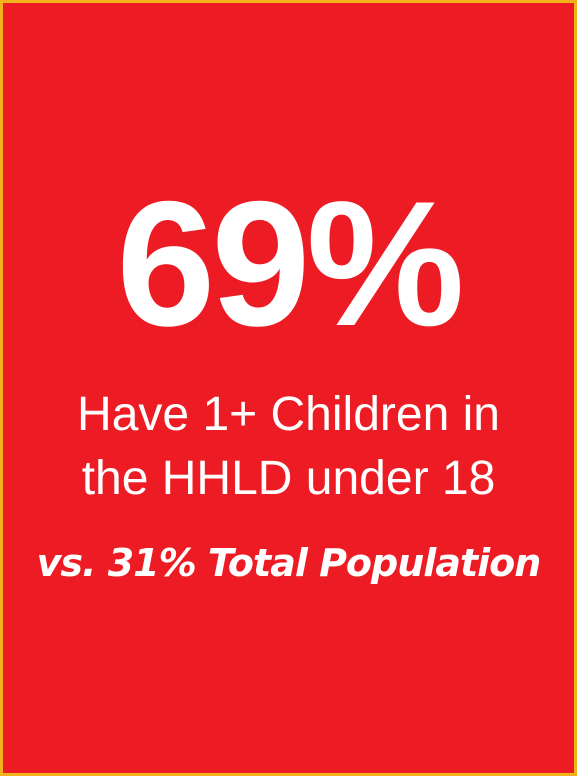 The height and width of the screenshot is (776, 577). Describe the element at coordinates (288, 478) in the screenshot. I see `stat-headline-line-2: the HHLD under 18` at that location.